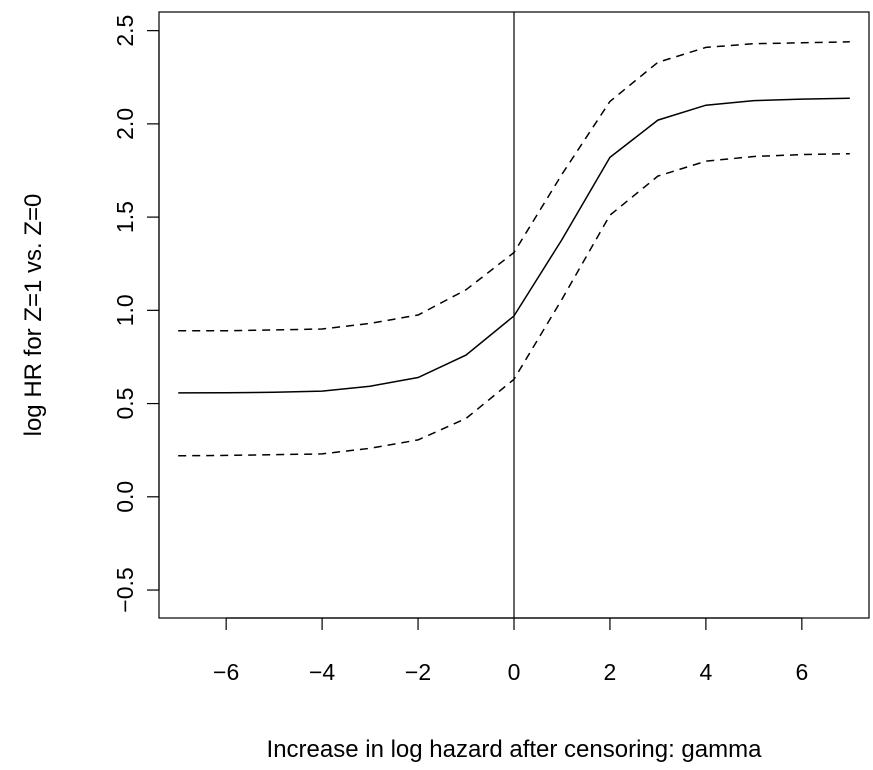  What do you see at coordinates (125, 217) in the screenshot?
I see `y-tick-label: 1.5` at bounding box center [125, 217].